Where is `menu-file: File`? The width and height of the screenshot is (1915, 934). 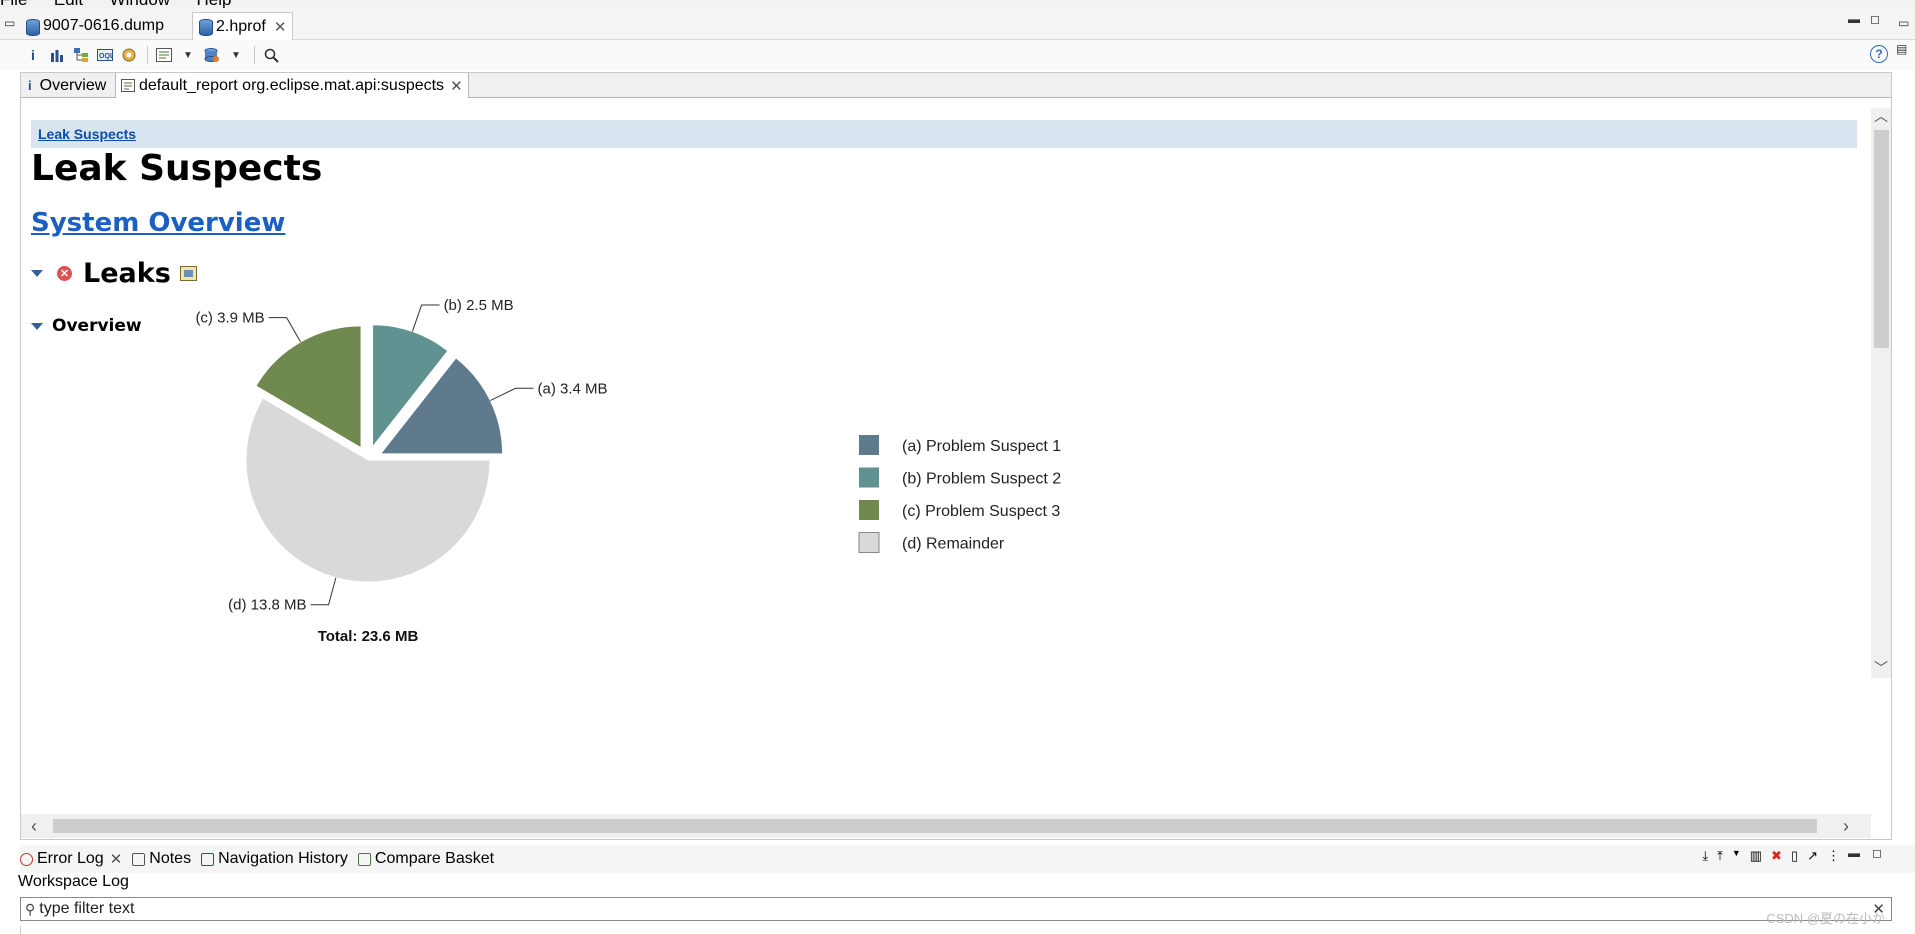
menu-file: File is located at coordinates (13, 4).